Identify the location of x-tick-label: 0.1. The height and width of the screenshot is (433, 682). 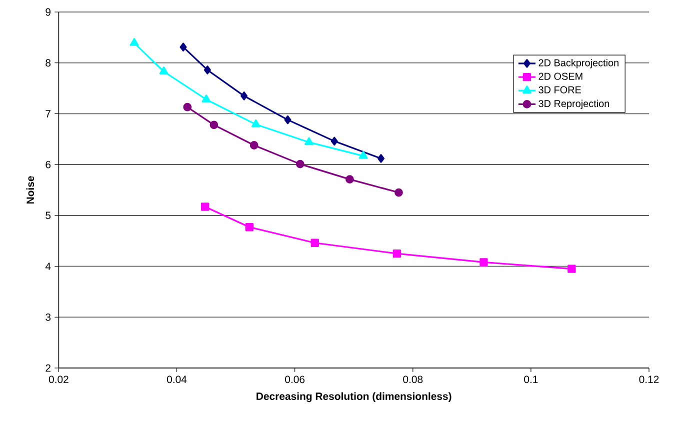
(531, 380).